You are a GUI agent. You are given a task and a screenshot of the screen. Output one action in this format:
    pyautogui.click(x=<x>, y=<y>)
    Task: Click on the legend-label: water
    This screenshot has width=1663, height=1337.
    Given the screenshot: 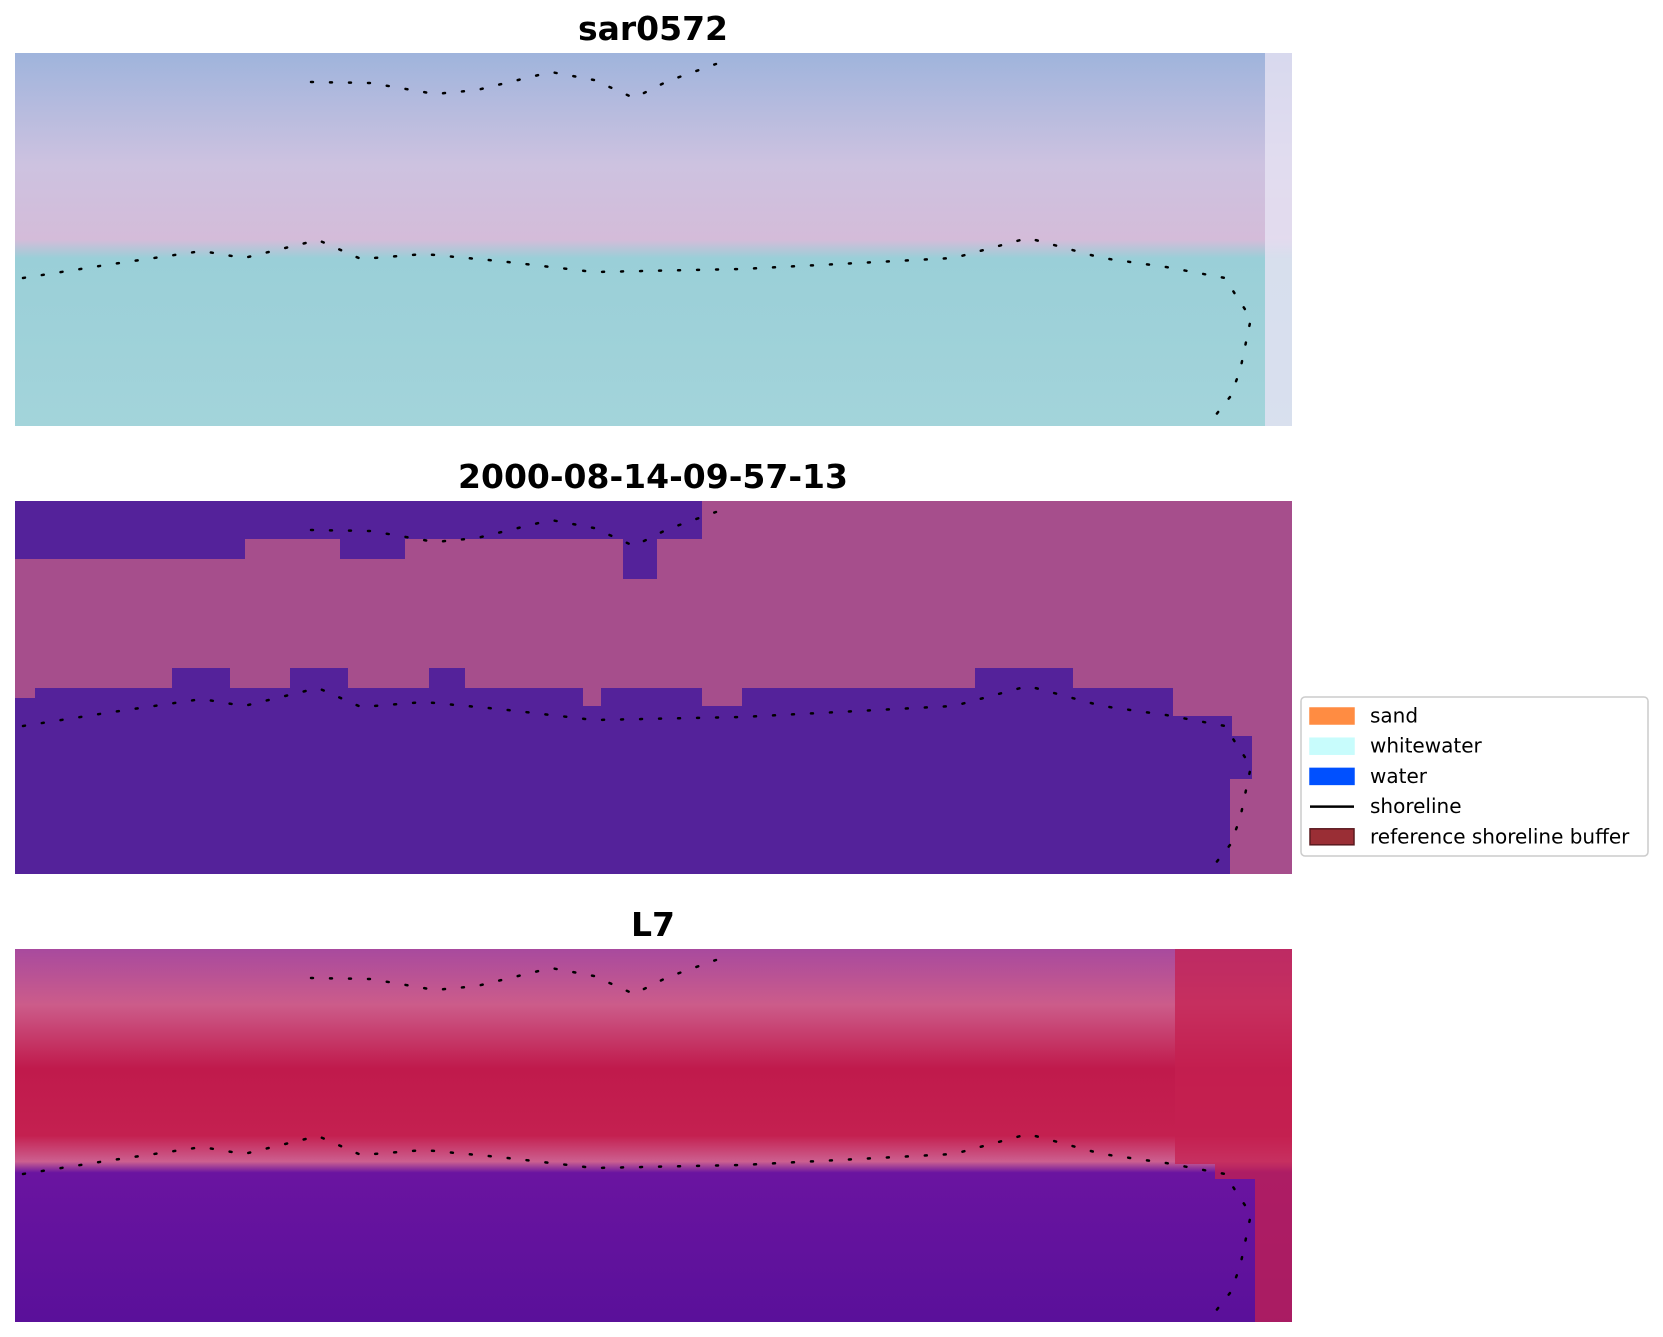 What is the action you would take?
    pyautogui.click(x=1399, y=776)
    